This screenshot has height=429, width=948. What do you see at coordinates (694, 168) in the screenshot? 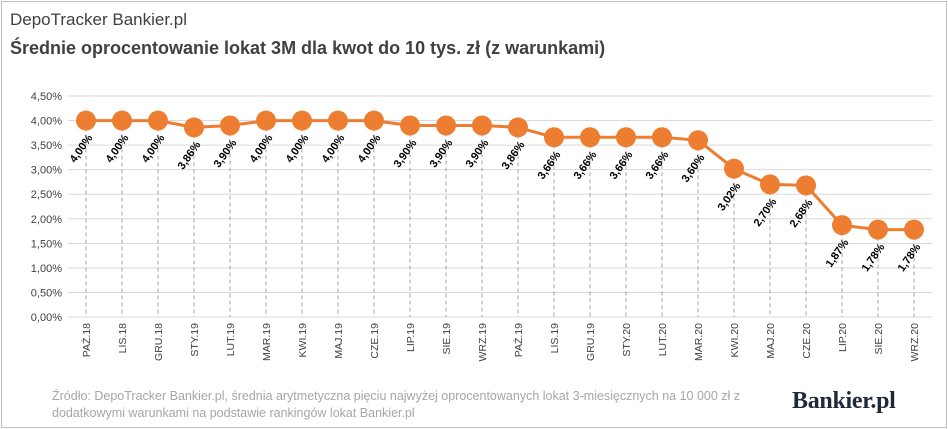
I see `data-label: 3,60%` at bounding box center [694, 168].